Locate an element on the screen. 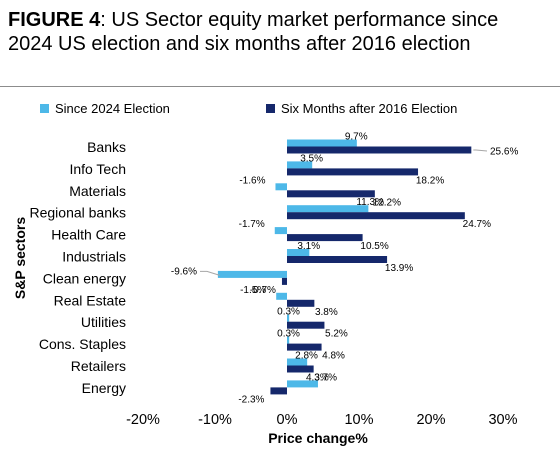 This screenshot has height=452, width=560. data-label-after-2016-banks: 25.6% is located at coordinates (504, 152).